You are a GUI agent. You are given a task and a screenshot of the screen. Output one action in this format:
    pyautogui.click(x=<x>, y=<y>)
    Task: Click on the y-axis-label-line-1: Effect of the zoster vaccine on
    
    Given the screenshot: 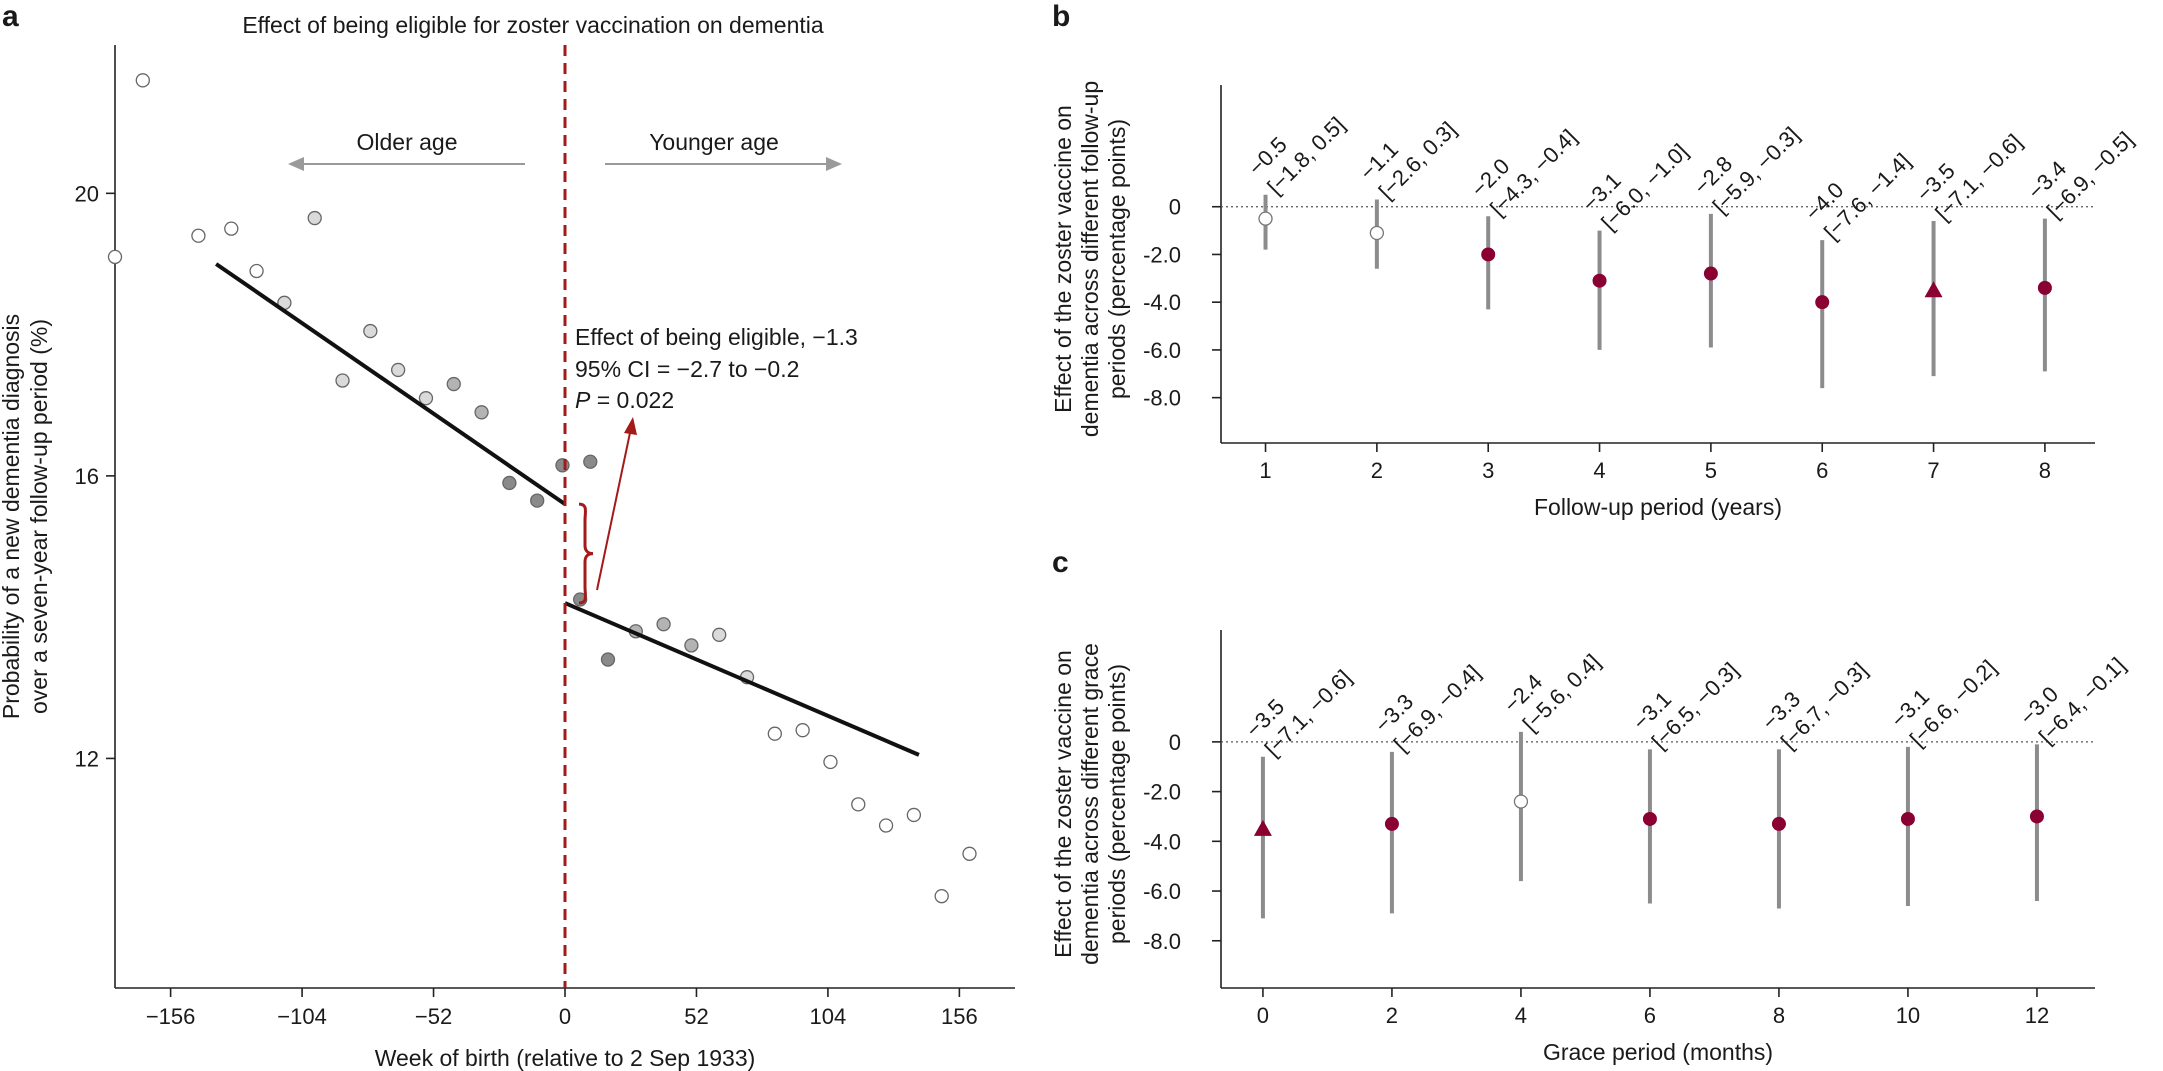 What is the action you would take?
    pyautogui.click(x=1063, y=259)
    